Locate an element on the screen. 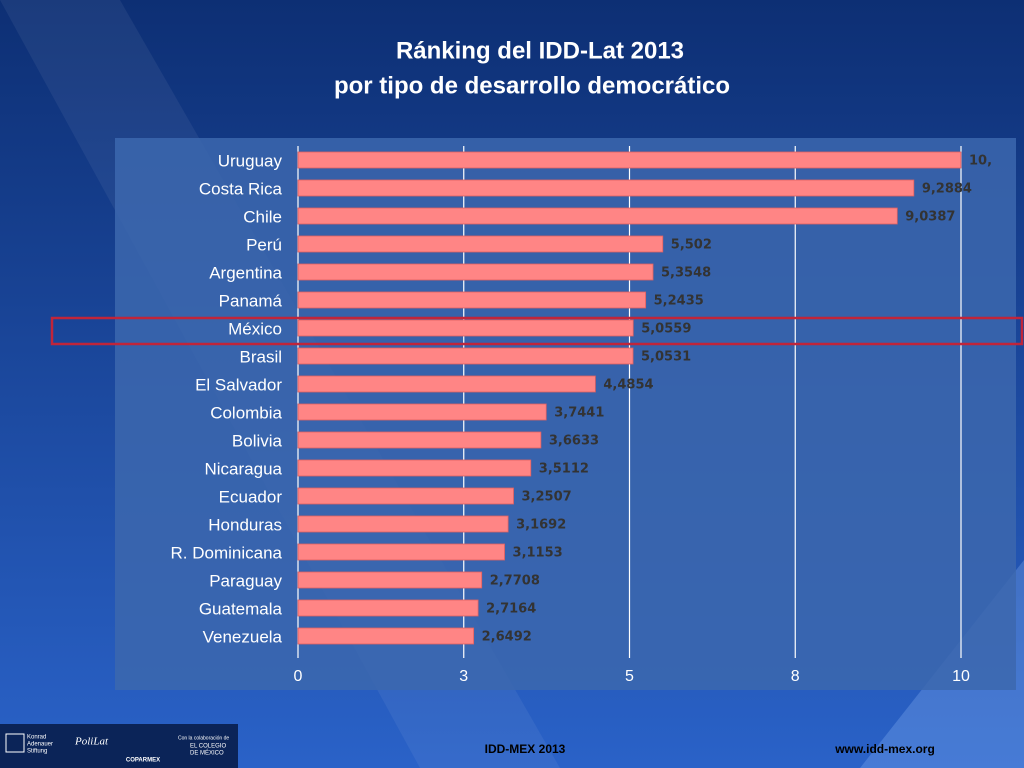 The height and width of the screenshot is (768, 1024). value-label: 9,2884 is located at coordinates (947, 189).